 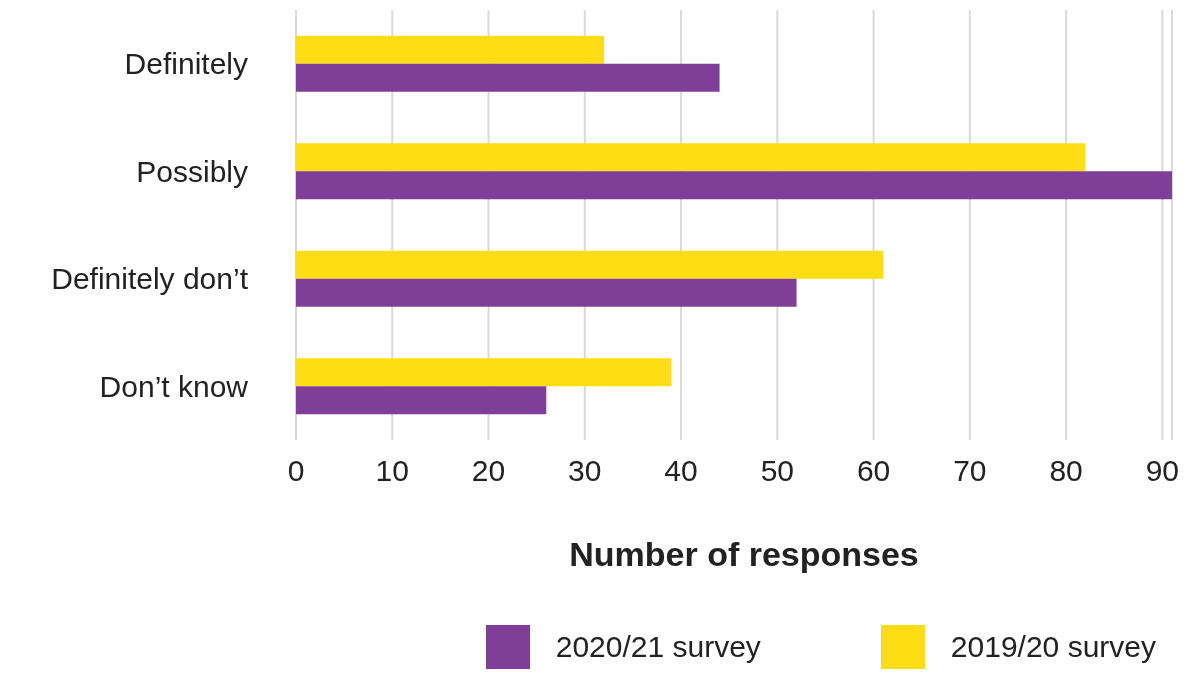 What do you see at coordinates (488, 471) in the screenshot?
I see `x-tick-label: 20` at bounding box center [488, 471].